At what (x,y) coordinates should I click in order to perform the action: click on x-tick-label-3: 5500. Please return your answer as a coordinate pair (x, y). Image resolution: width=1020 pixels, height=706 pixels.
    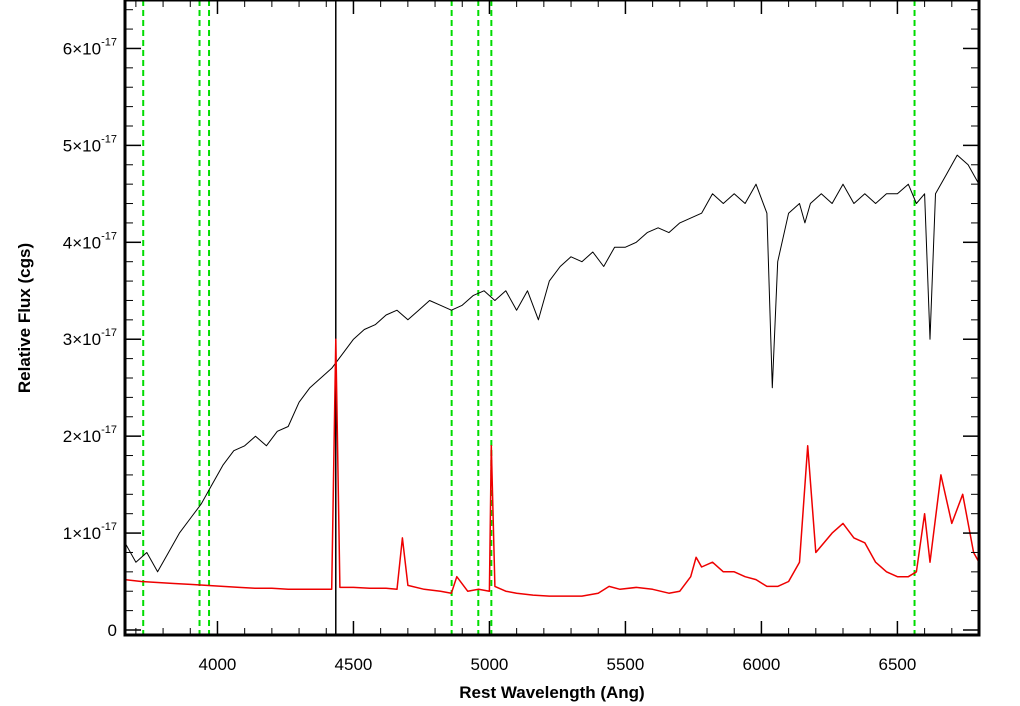
    Looking at the image, I should click on (626, 664).